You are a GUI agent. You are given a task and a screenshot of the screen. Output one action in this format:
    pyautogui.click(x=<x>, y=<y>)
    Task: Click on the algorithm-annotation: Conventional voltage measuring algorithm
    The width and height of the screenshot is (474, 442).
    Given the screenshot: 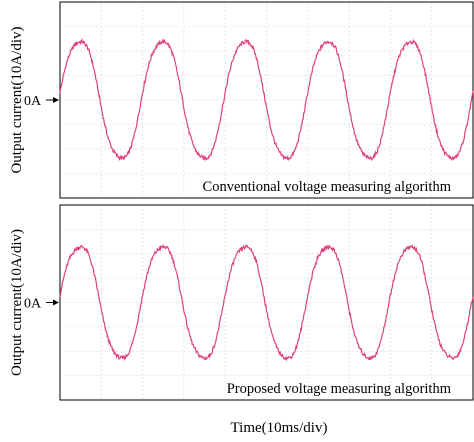 What is the action you would take?
    pyautogui.click(x=327, y=187)
    